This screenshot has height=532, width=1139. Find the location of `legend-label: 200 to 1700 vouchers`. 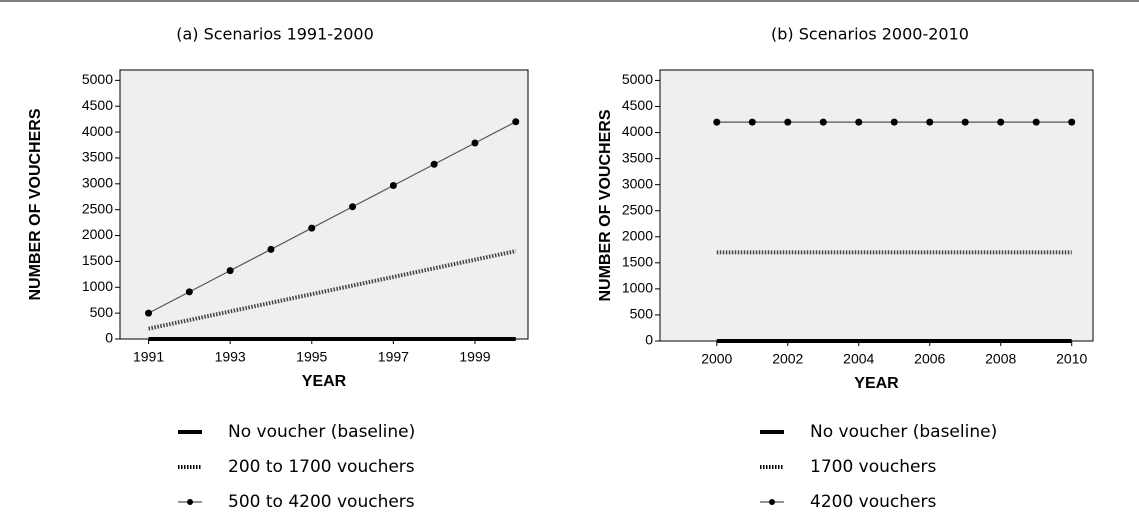

legend-label: 200 to 1700 vouchers is located at coordinates (321, 467).